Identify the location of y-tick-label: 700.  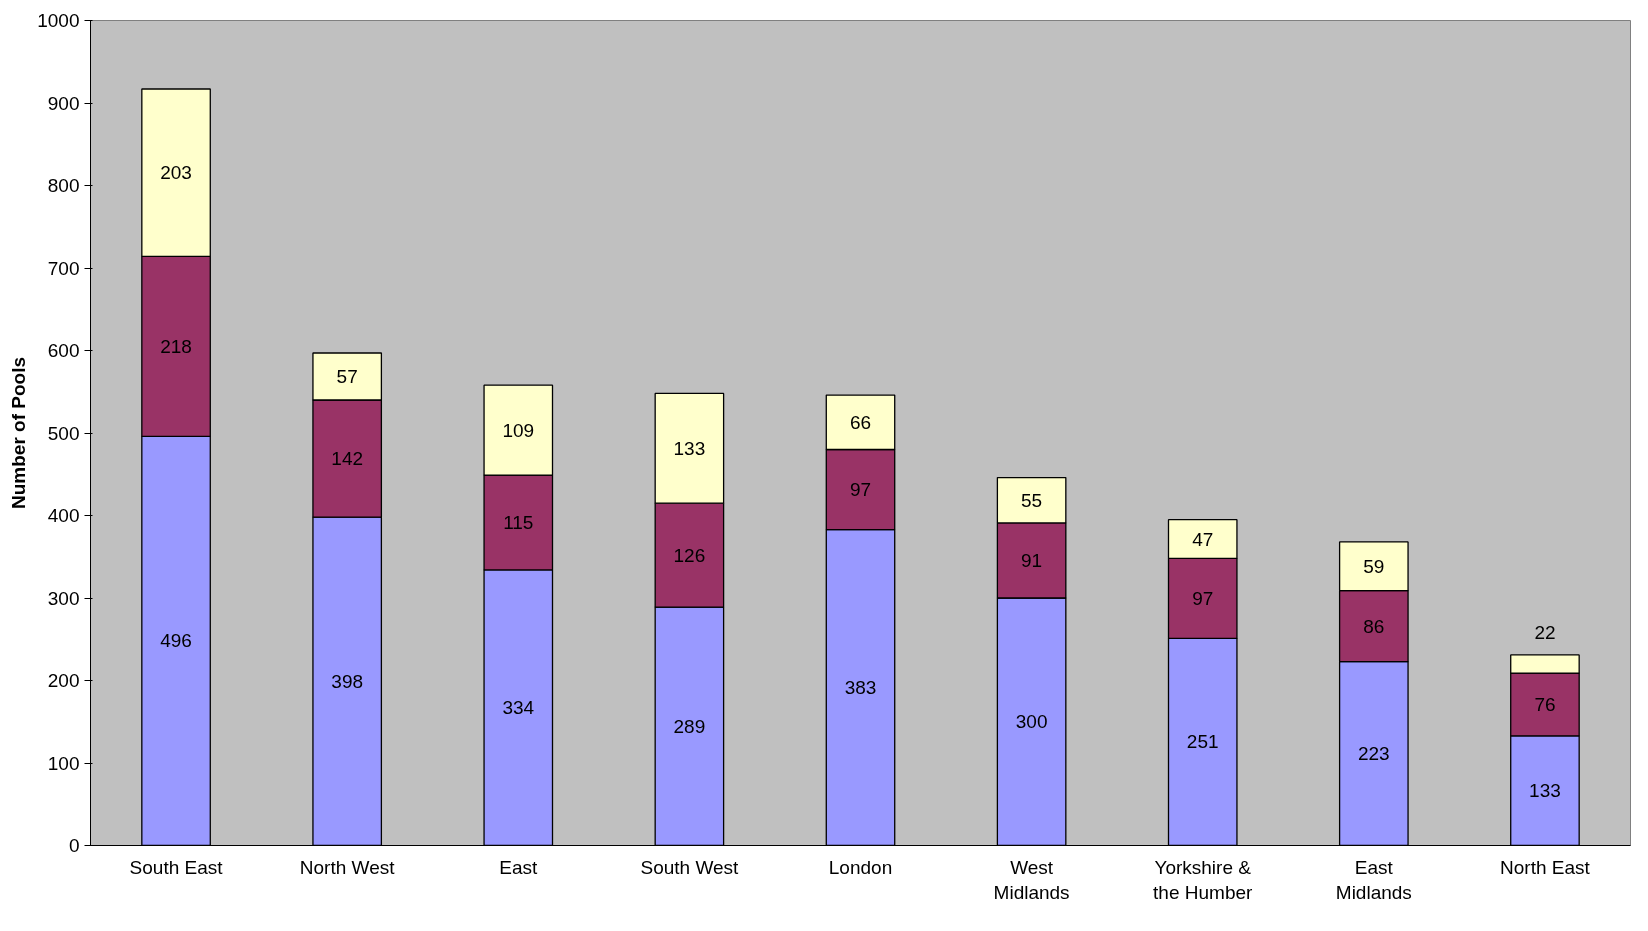
(63, 268).